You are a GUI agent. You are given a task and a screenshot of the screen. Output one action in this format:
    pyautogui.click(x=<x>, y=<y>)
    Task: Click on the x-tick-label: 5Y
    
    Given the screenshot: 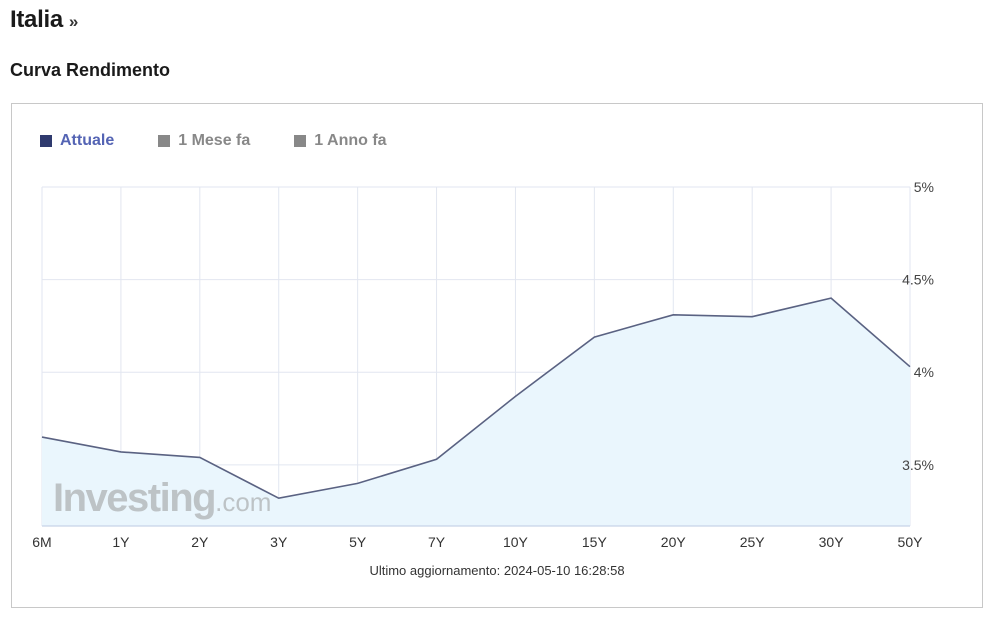 What is the action you would take?
    pyautogui.click(x=358, y=542)
    